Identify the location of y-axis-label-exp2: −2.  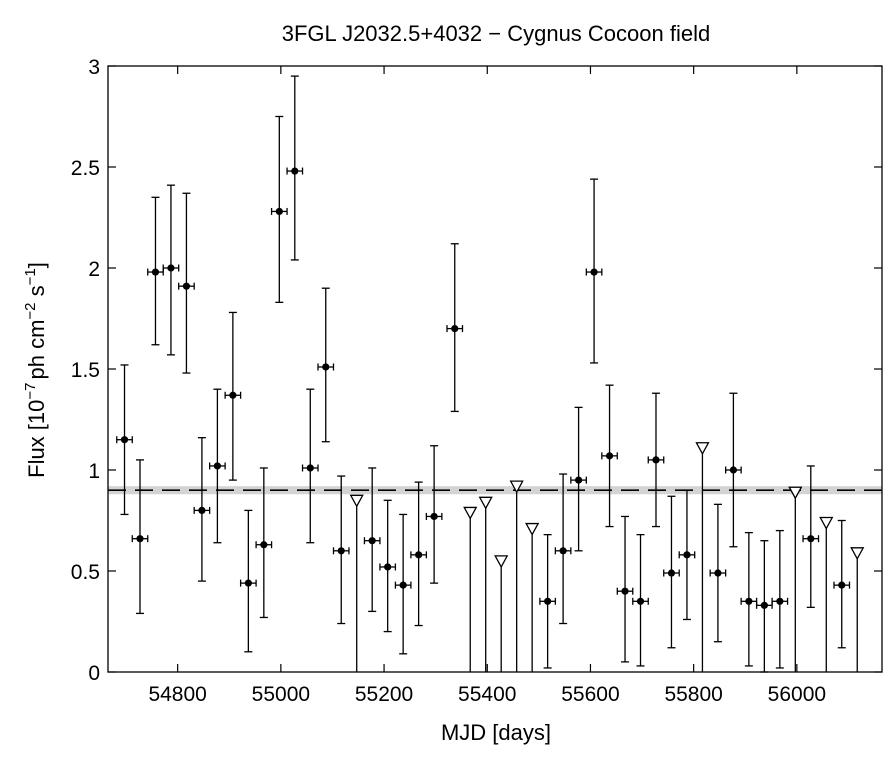
(30, 310).